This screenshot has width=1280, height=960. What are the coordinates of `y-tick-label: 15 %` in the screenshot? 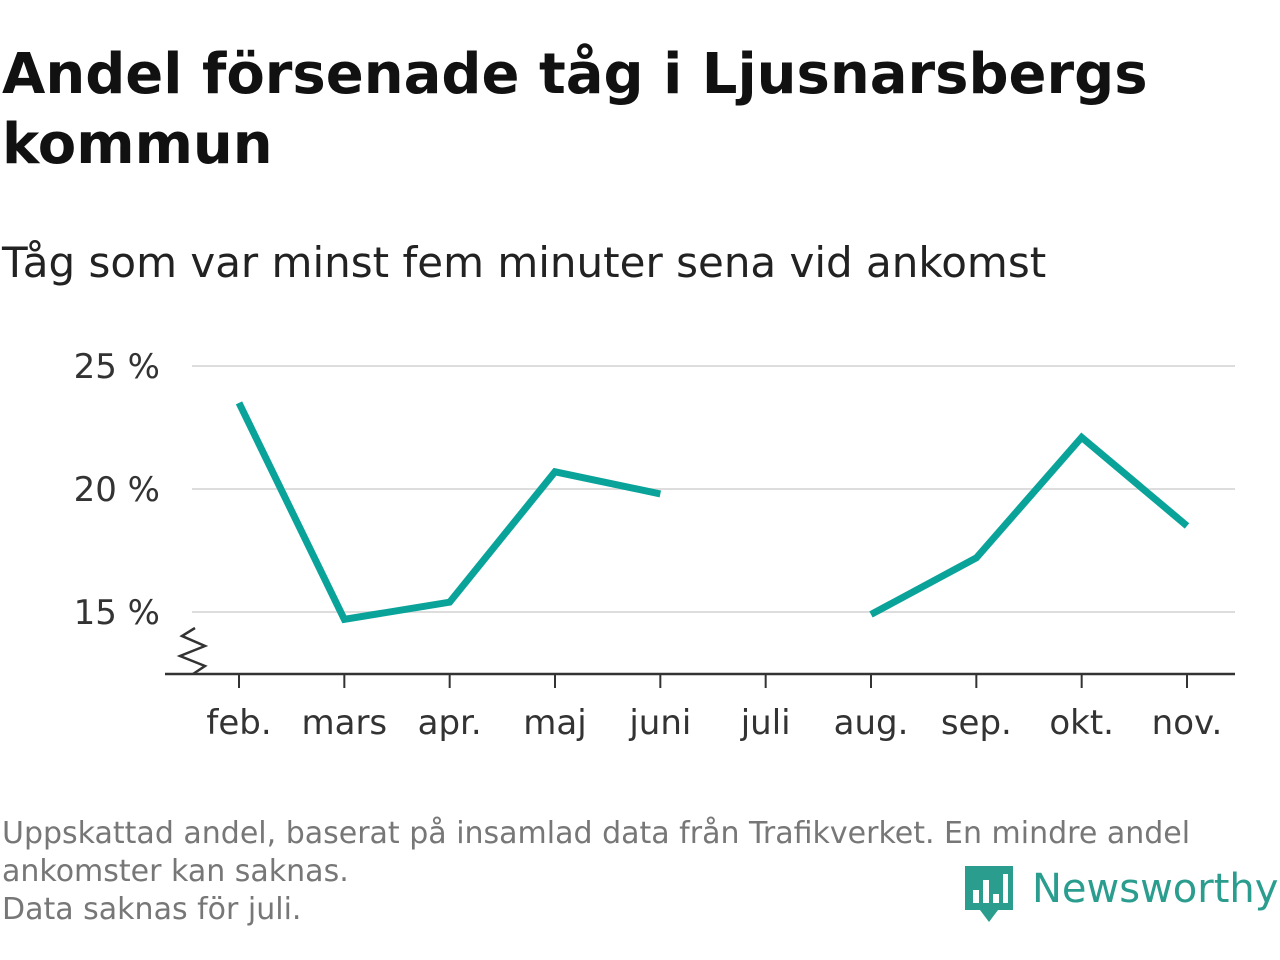 It's located at (117, 613).